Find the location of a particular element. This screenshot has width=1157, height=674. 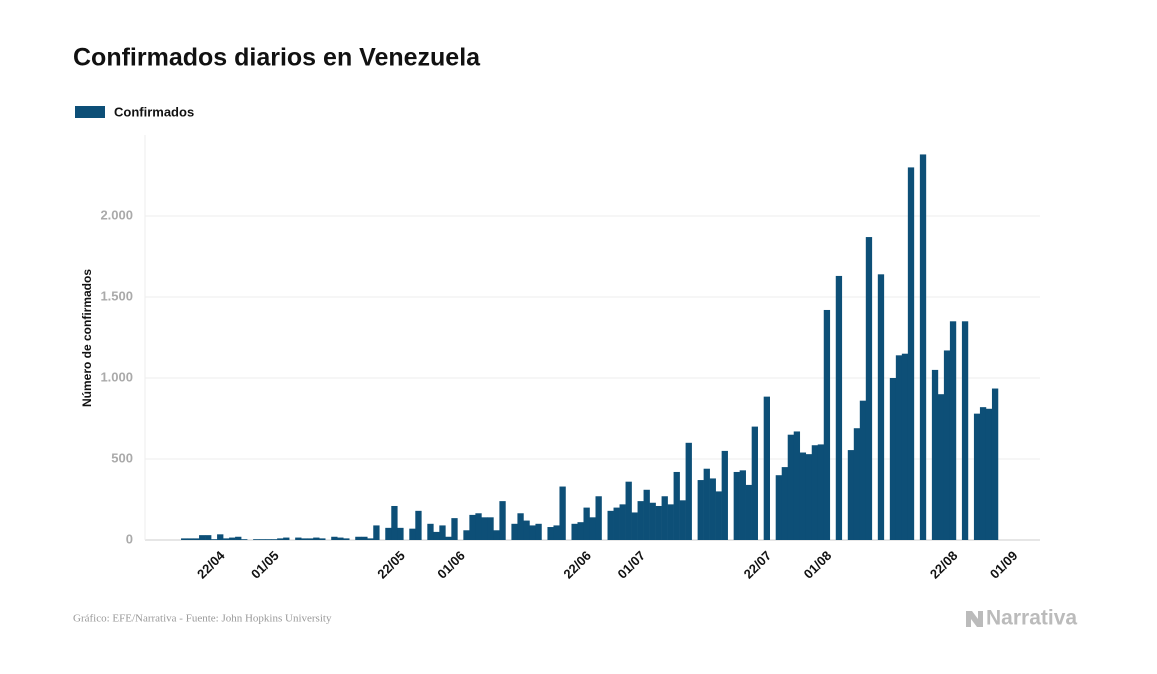

x-tick-label: 01/09 is located at coordinates (1004, 565).